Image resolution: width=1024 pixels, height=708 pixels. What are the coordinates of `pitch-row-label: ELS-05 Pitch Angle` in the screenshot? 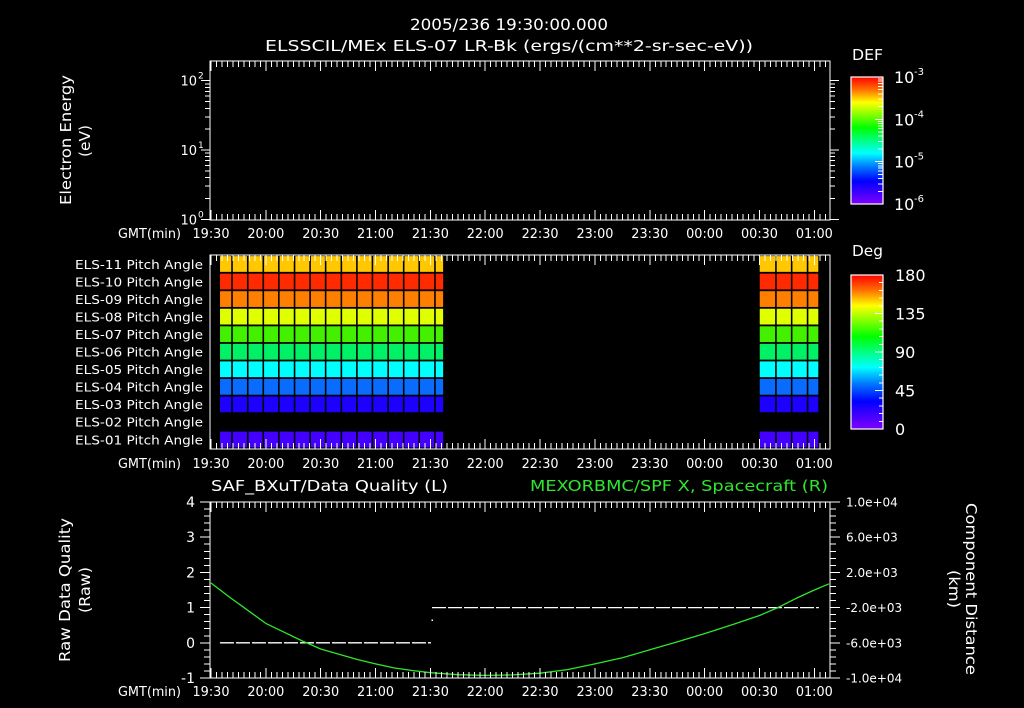 It's located at (139, 370).